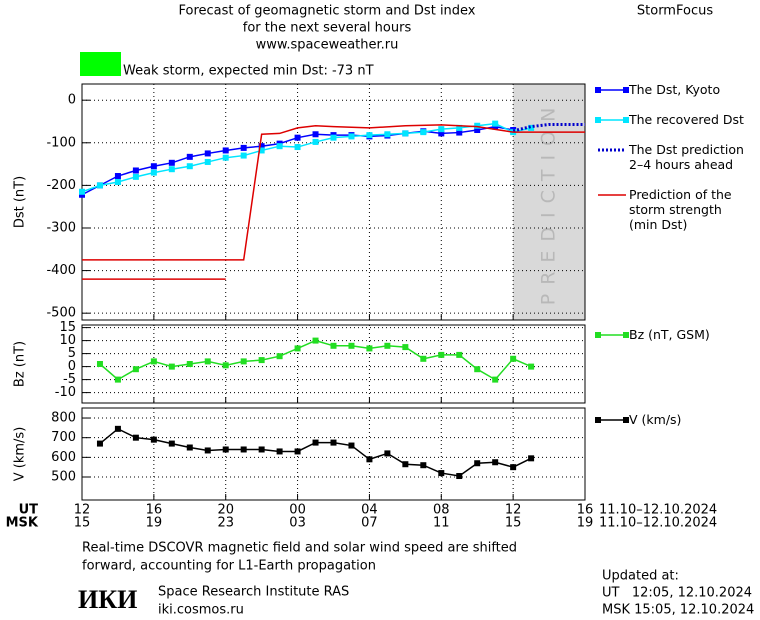 The width and height of the screenshot is (760, 620). I want to click on y-axis-label: Bz (nT), so click(20, 364).